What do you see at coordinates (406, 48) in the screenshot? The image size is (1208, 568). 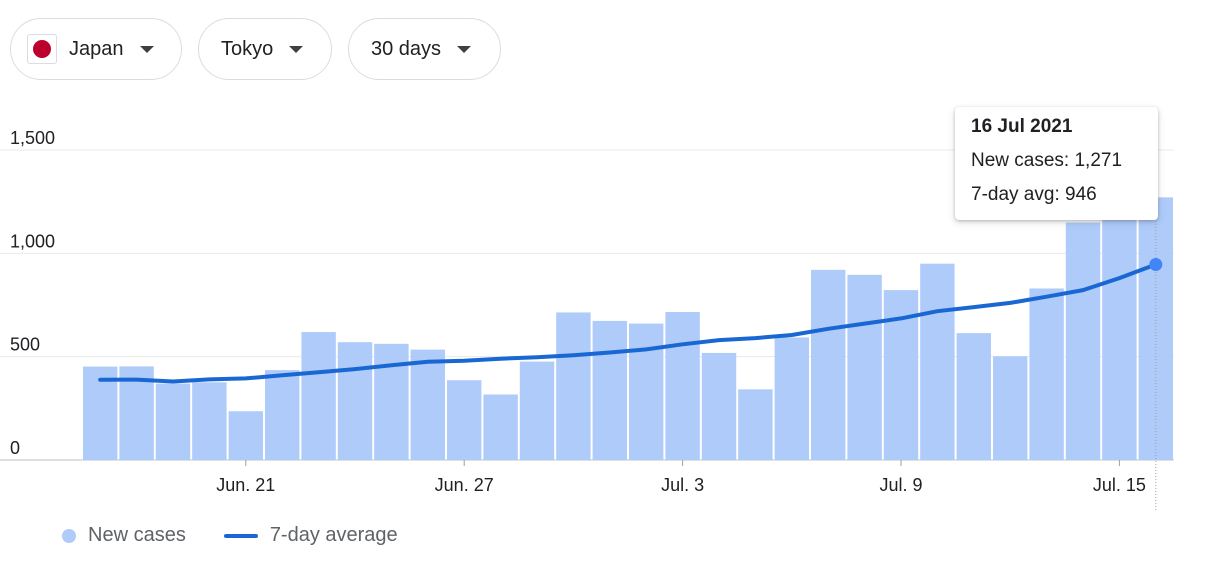 I see `range-label: 30 days` at bounding box center [406, 48].